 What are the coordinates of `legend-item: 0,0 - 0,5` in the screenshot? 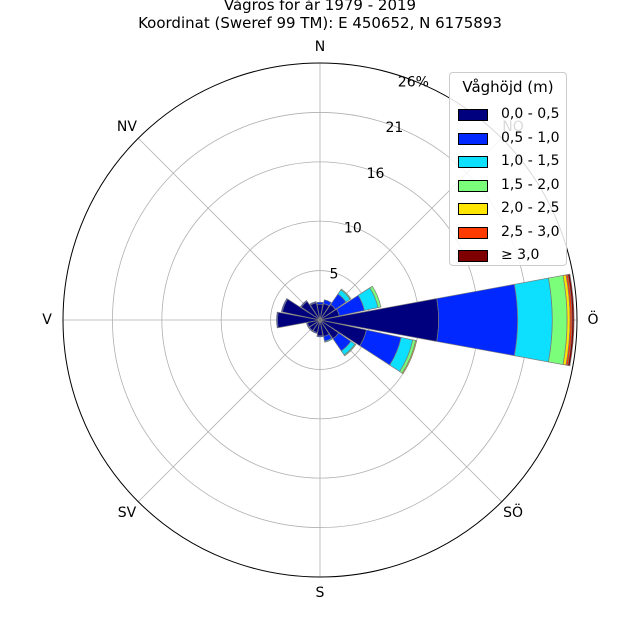 It's located at (512, 114).